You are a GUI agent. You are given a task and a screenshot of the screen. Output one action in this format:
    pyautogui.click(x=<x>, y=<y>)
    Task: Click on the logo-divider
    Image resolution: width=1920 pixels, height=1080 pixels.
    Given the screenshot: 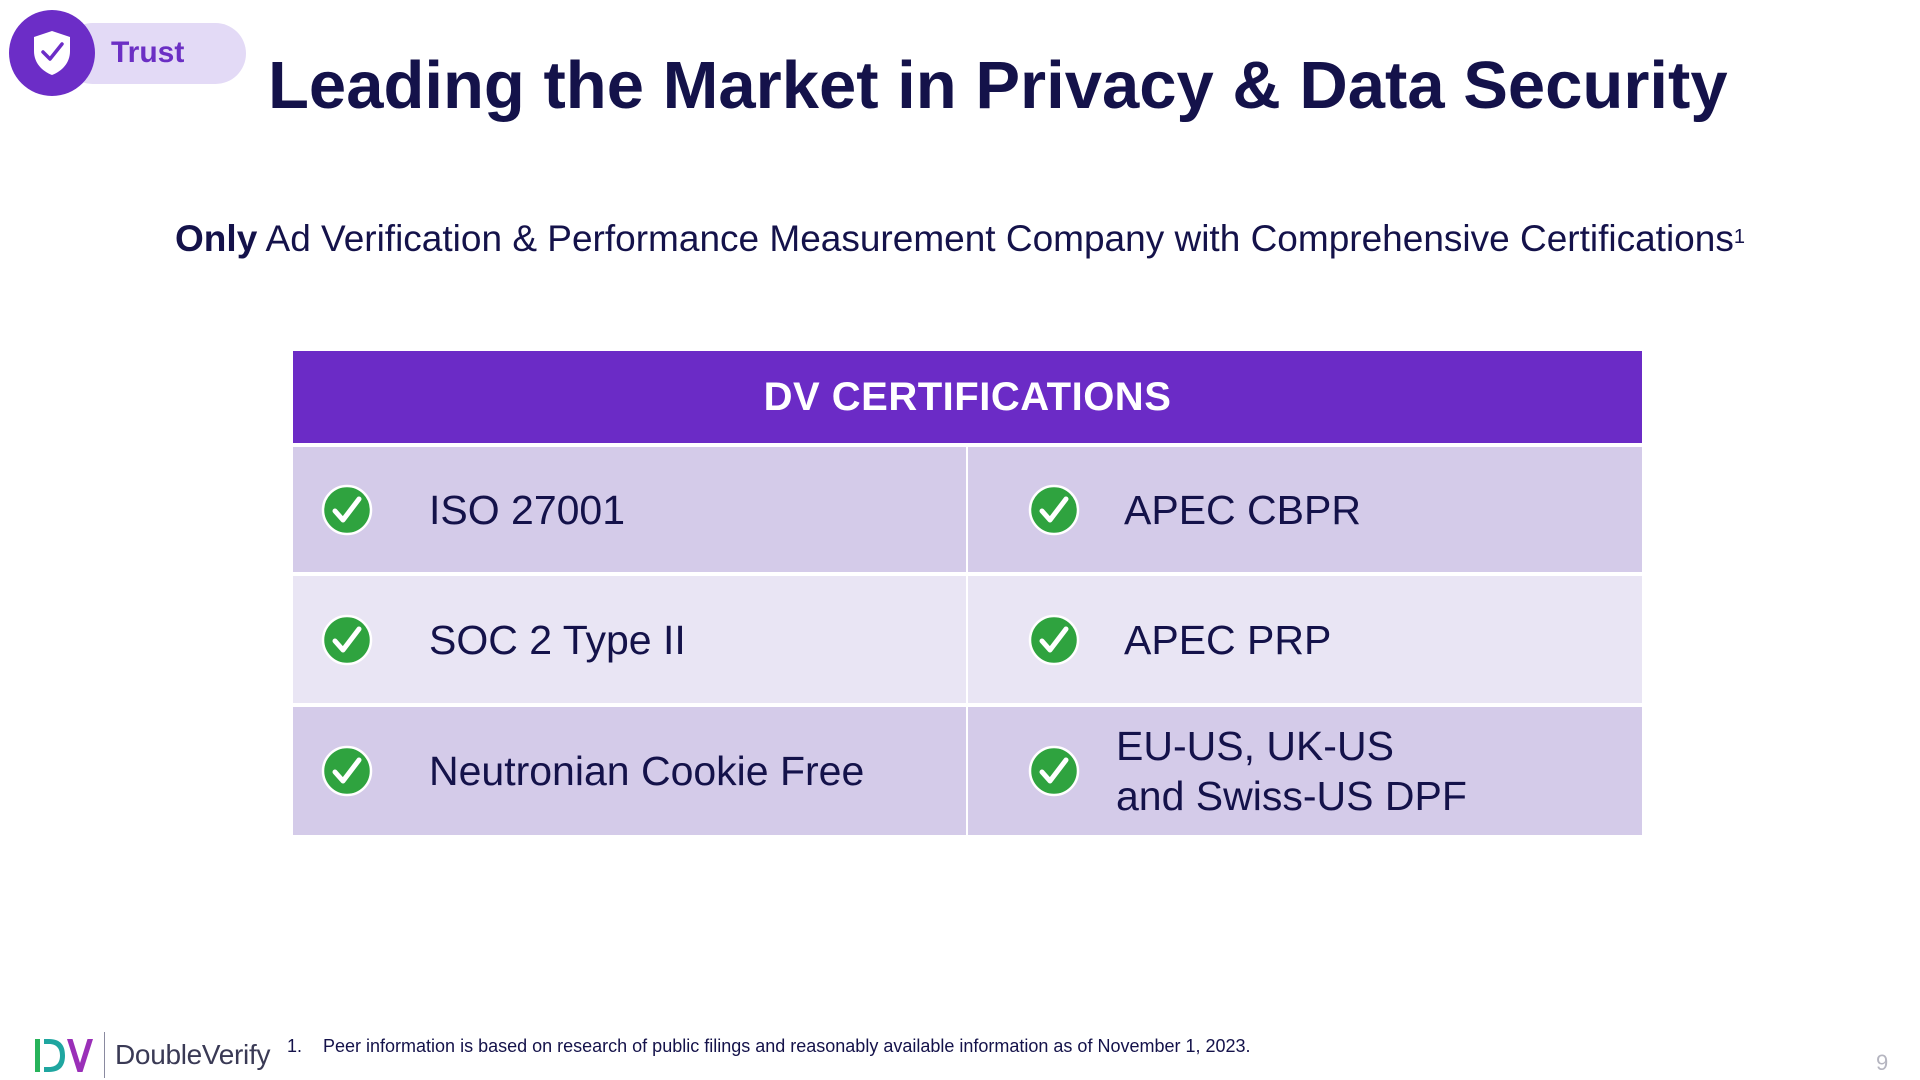 What is the action you would take?
    pyautogui.click(x=104, y=1055)
    